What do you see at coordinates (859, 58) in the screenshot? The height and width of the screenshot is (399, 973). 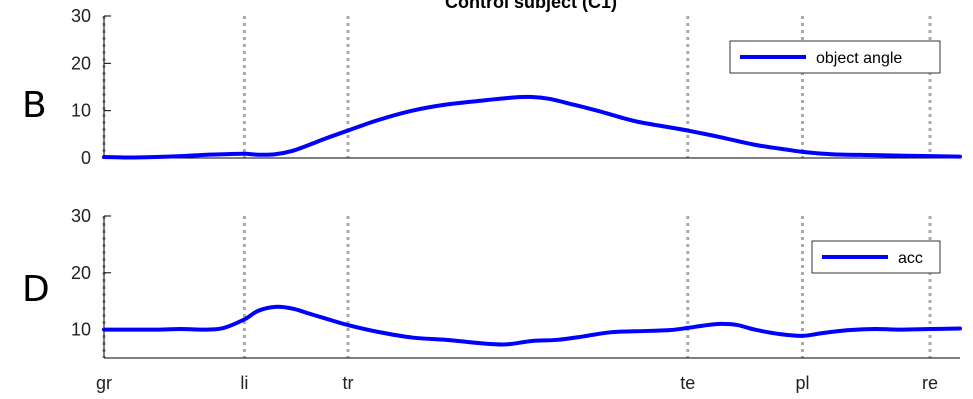 I see `legend-label: object angle` at bounding box center [859, 58].